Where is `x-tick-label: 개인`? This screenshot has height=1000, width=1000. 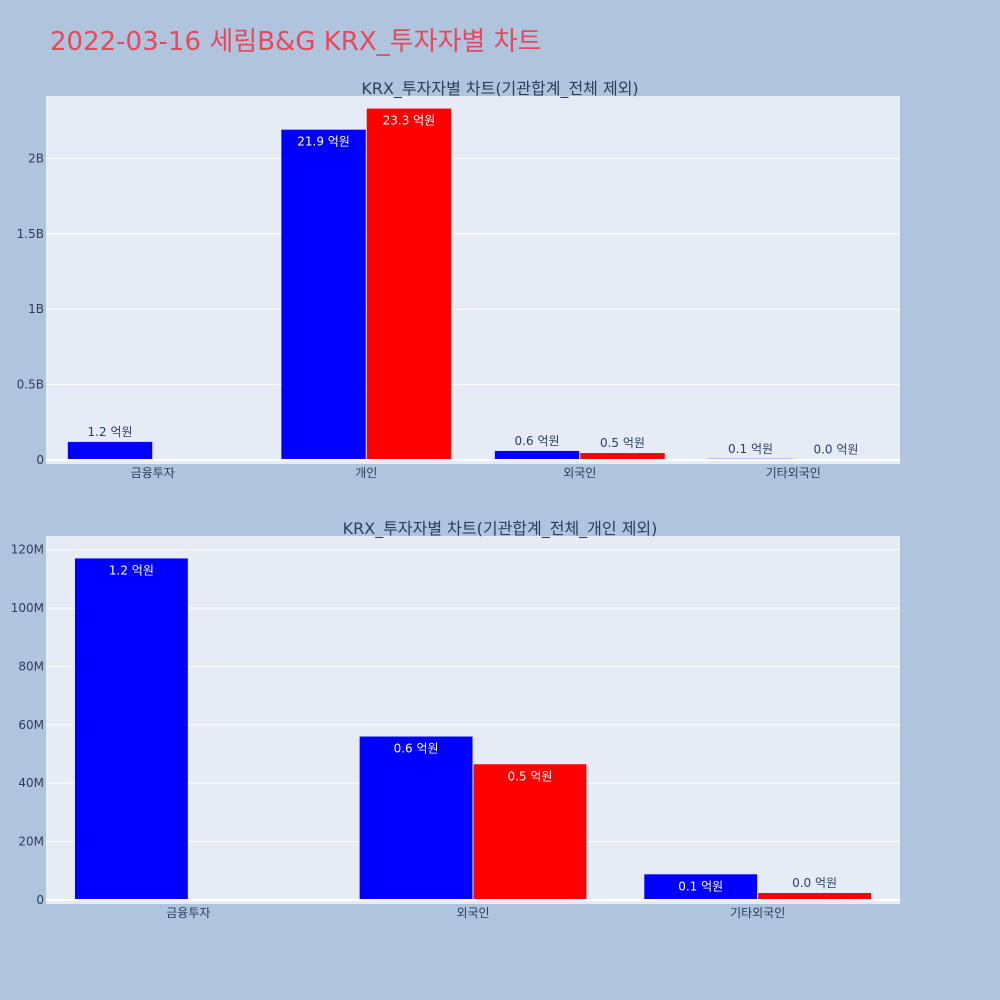
x-tick-label: 개인 is located at coordinates (366, 473).